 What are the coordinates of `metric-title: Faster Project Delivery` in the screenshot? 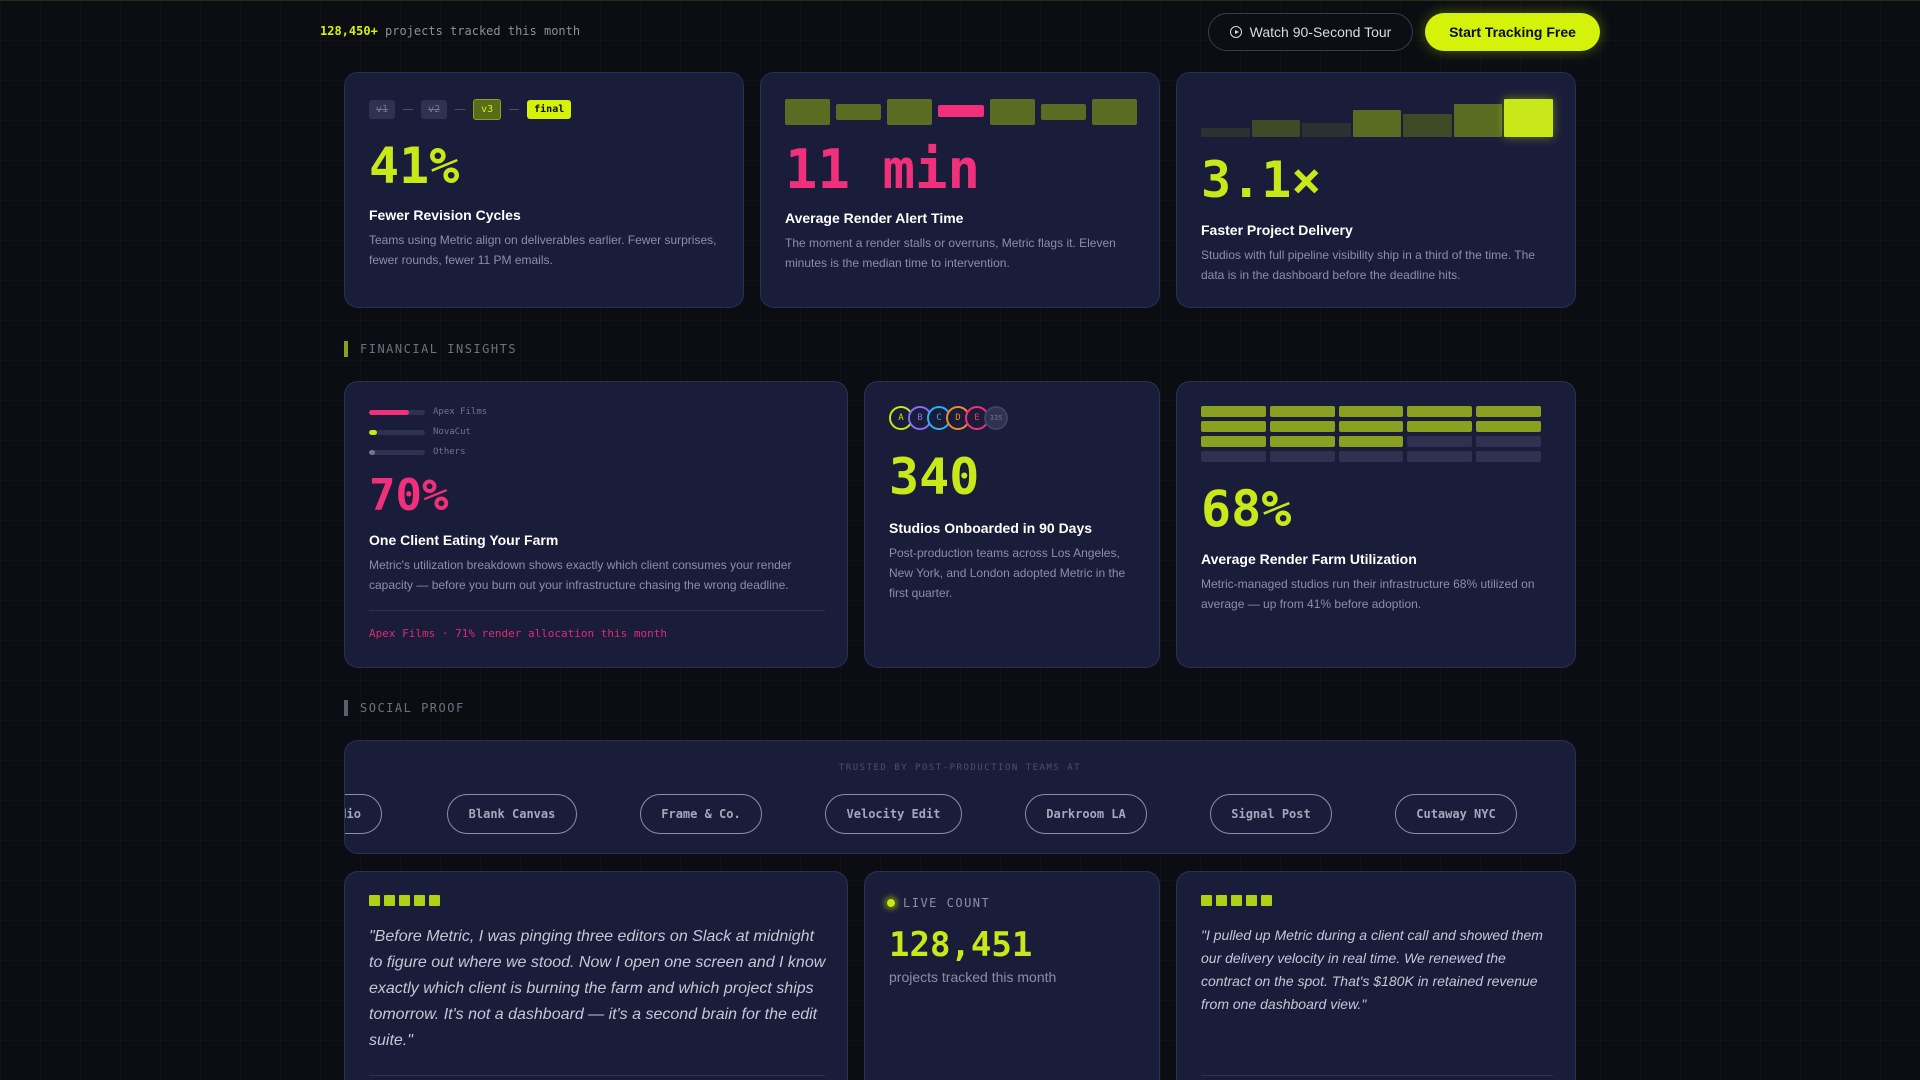 It's located at (1277, 230).